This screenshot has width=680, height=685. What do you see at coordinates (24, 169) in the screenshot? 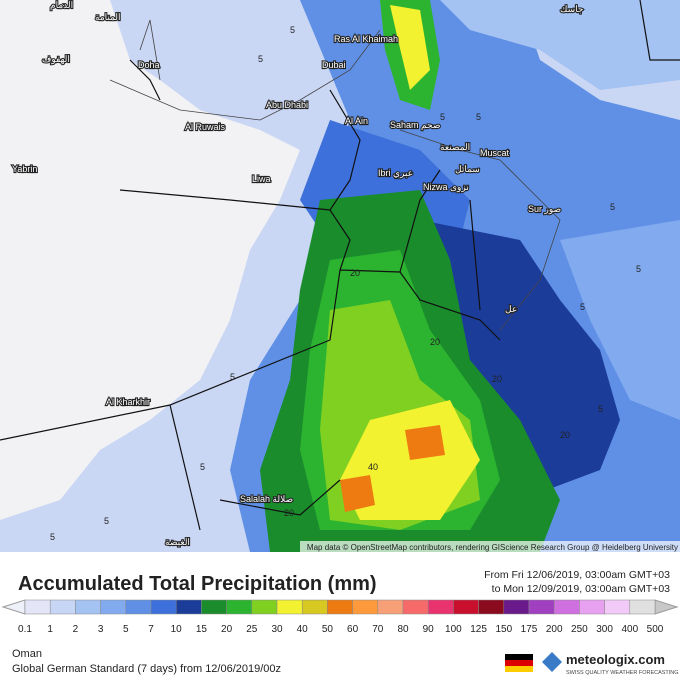
I see `place-label: Yabrin` at bounding box center [24, 169].